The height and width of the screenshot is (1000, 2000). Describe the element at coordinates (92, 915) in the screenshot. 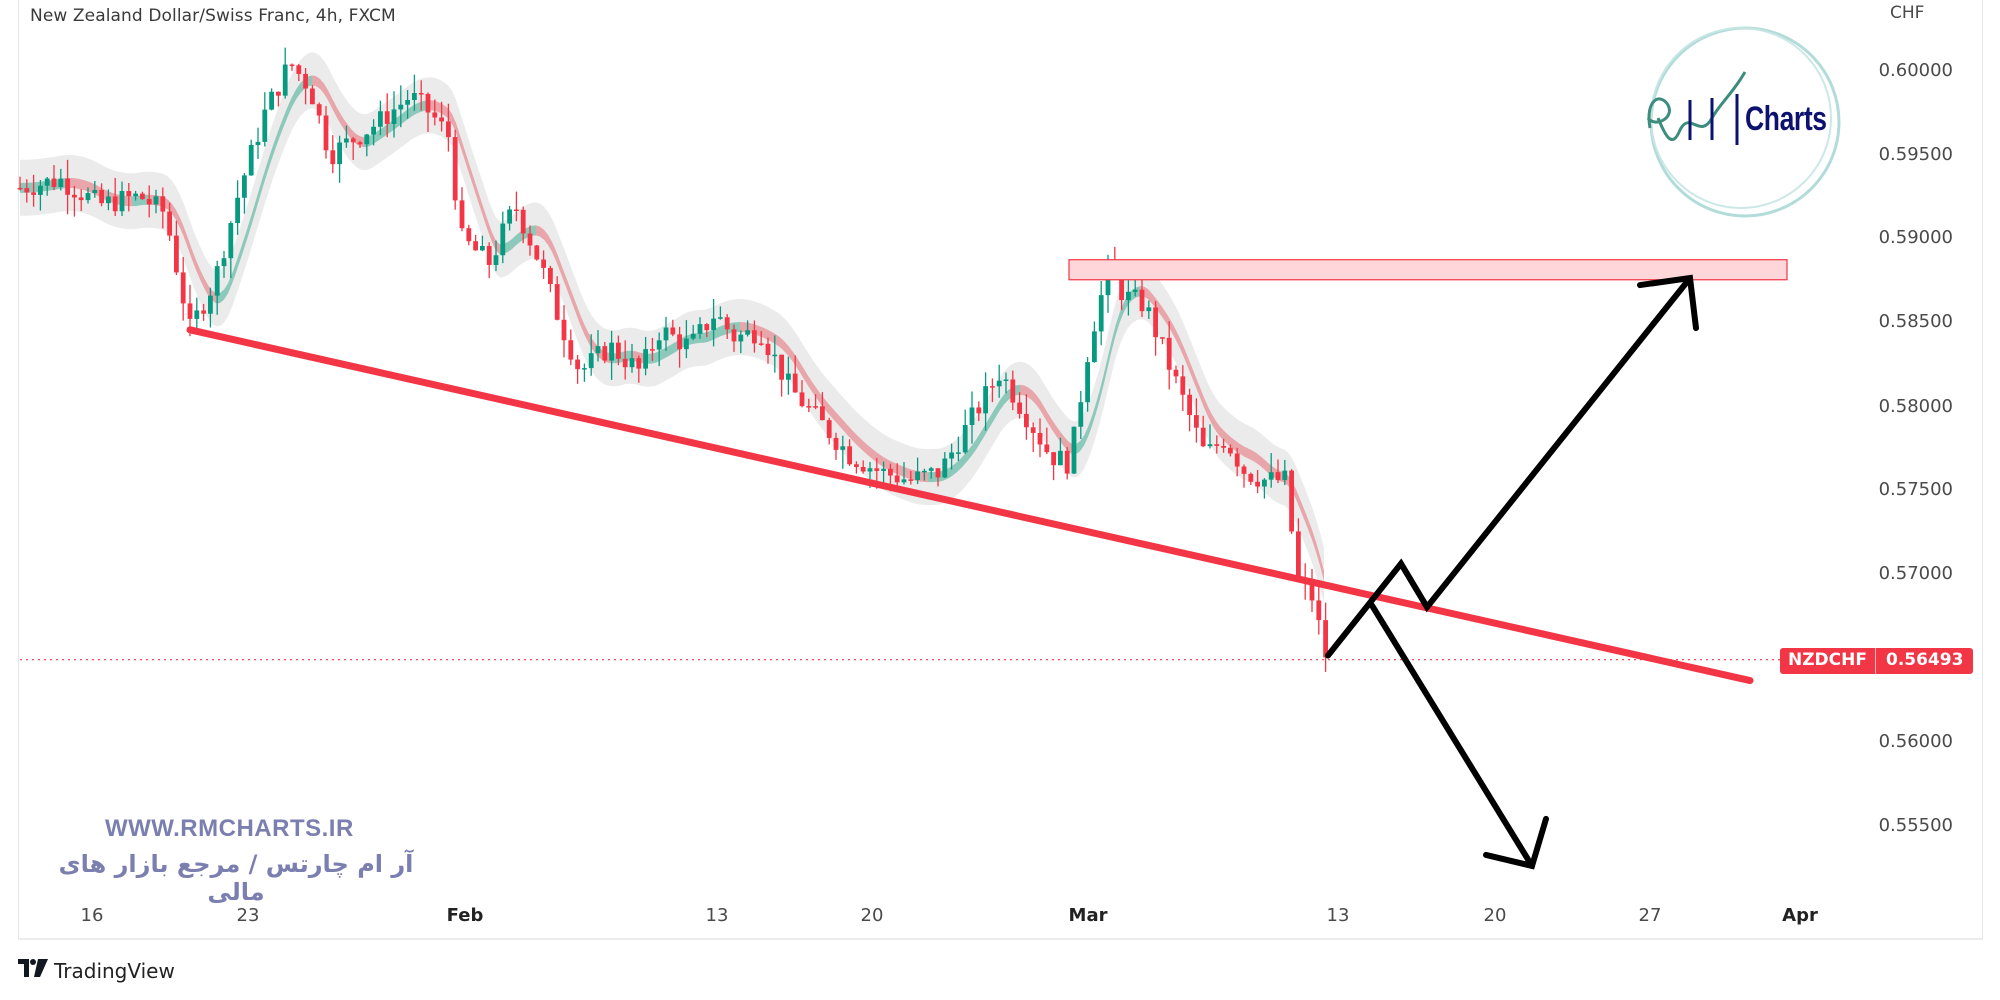

I see `time-tick: 16` at that location.